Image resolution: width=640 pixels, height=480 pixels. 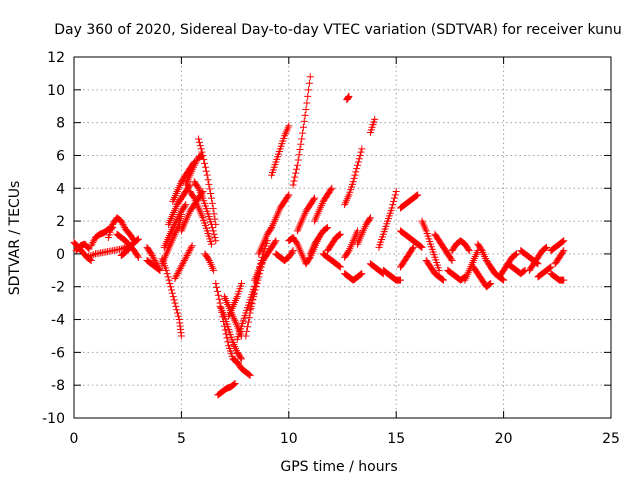 I want to click on y-tick-label: -2, so click(x=58, y=288).